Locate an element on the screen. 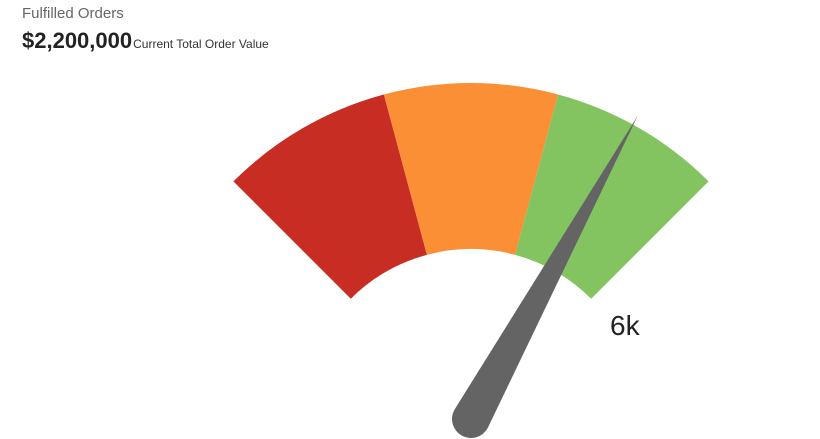  gauge-band-mid is located at coordinates (471, 169).